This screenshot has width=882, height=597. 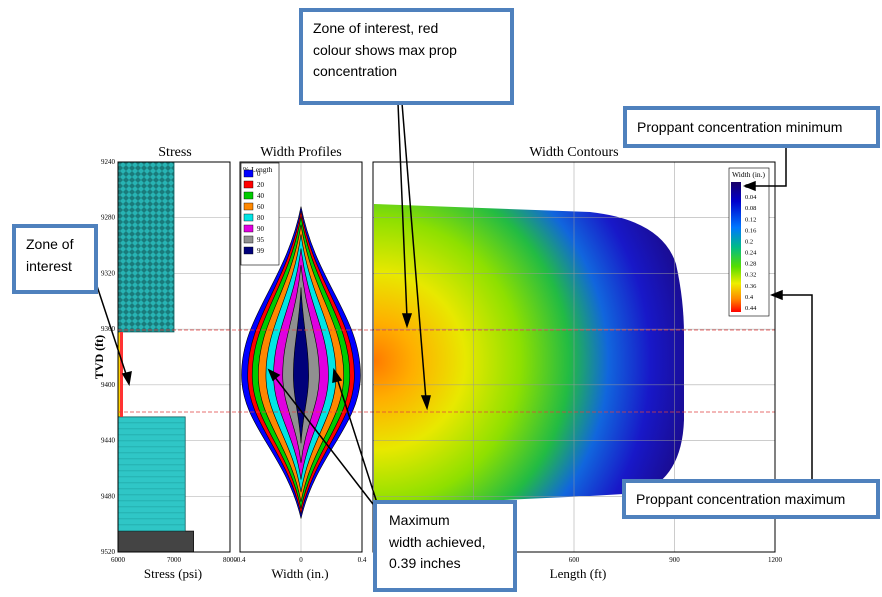 I want to click on callout-max-width-line-3: 0.39 inches, so click(x=425, y=563).